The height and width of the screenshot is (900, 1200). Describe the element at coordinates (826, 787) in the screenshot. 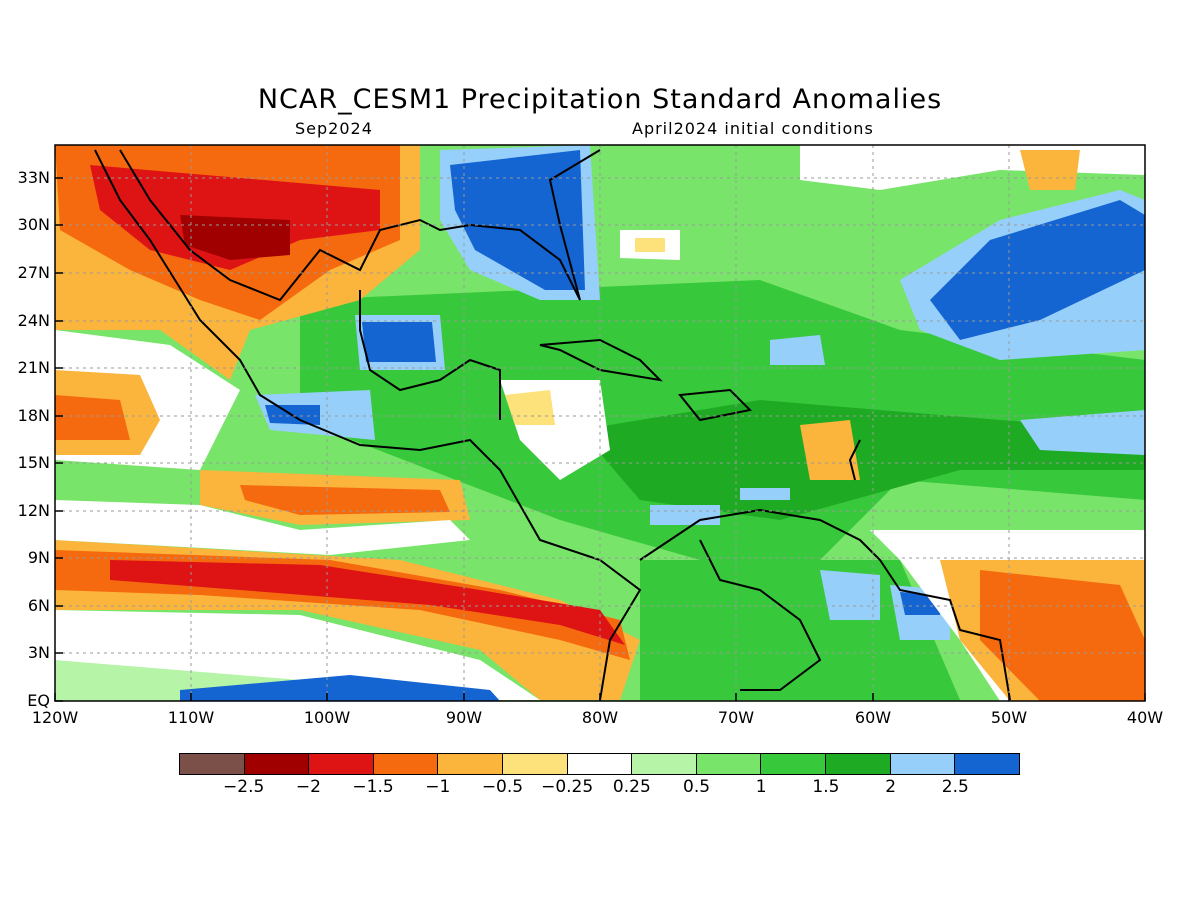

I see `colorbar-label: 1.5` at that location.